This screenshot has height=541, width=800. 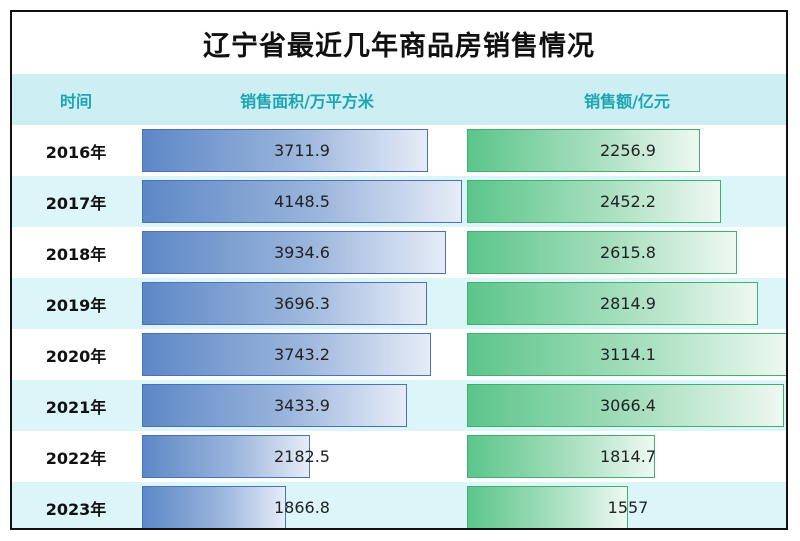 I want to click on year-label: 2021年, so click(x=76, y=407).